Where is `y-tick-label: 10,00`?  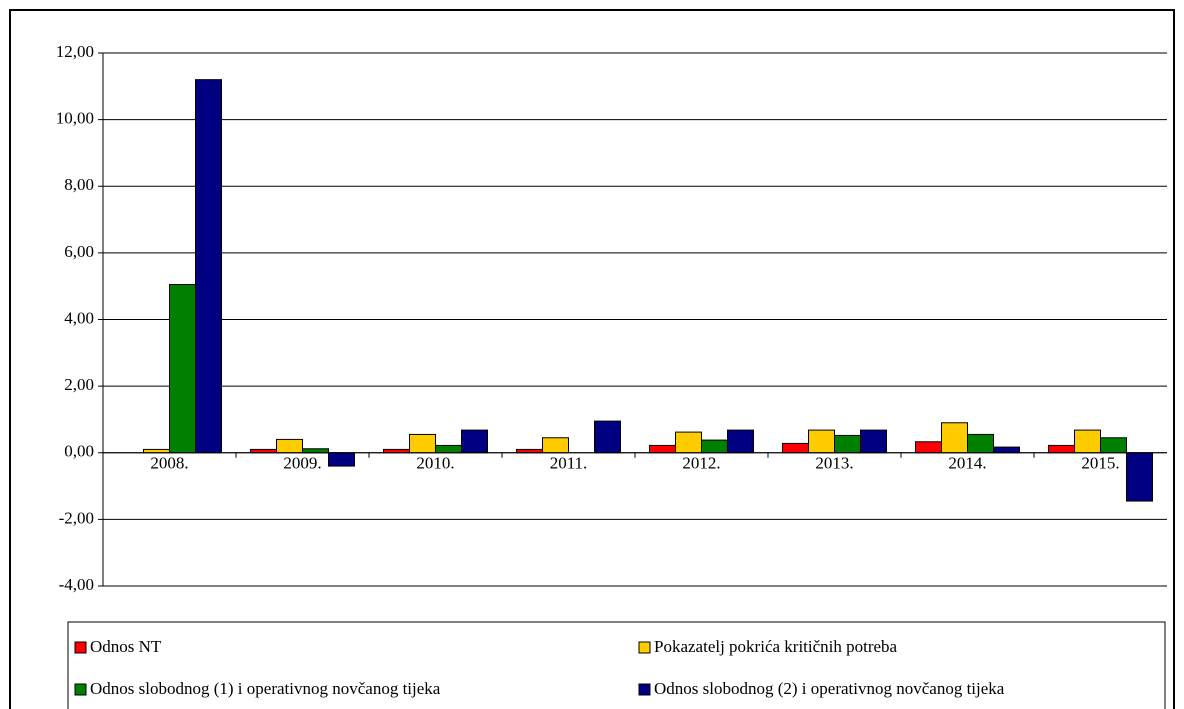
y-tick-label: 10,00 is located at coordinates (75, 118).